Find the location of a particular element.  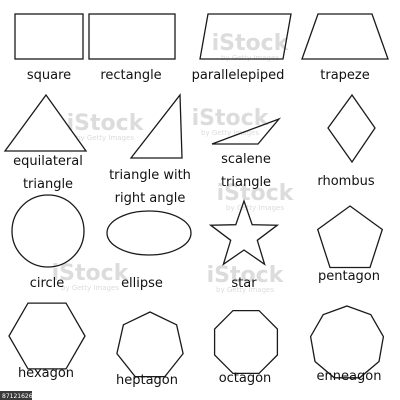

shape-item-square: square is located at coordinates (49, 48).